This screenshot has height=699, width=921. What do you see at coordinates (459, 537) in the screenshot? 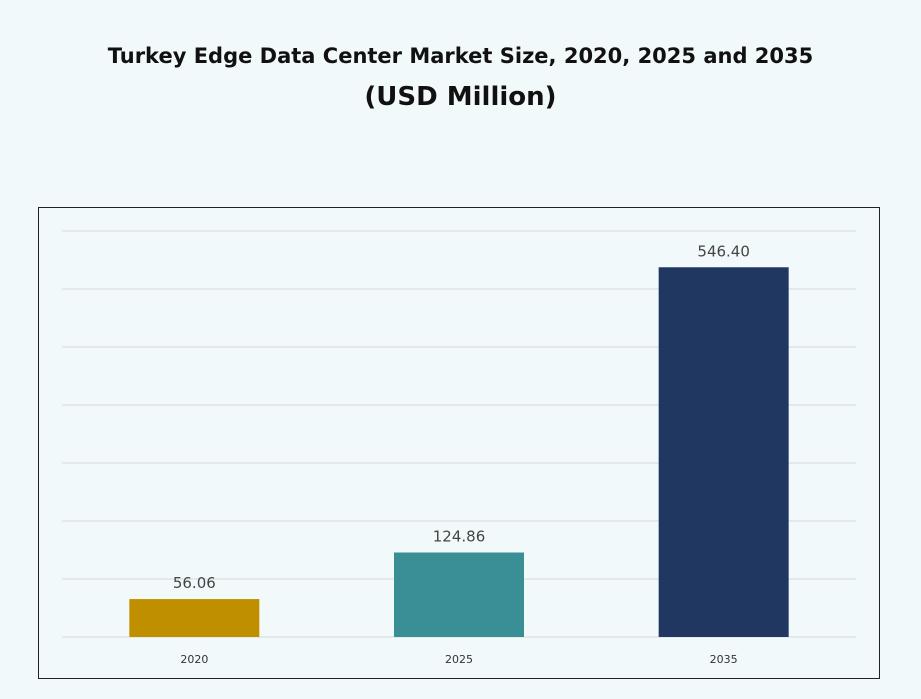
I see `data-label: 124.86` at bounding box center [459, 537].